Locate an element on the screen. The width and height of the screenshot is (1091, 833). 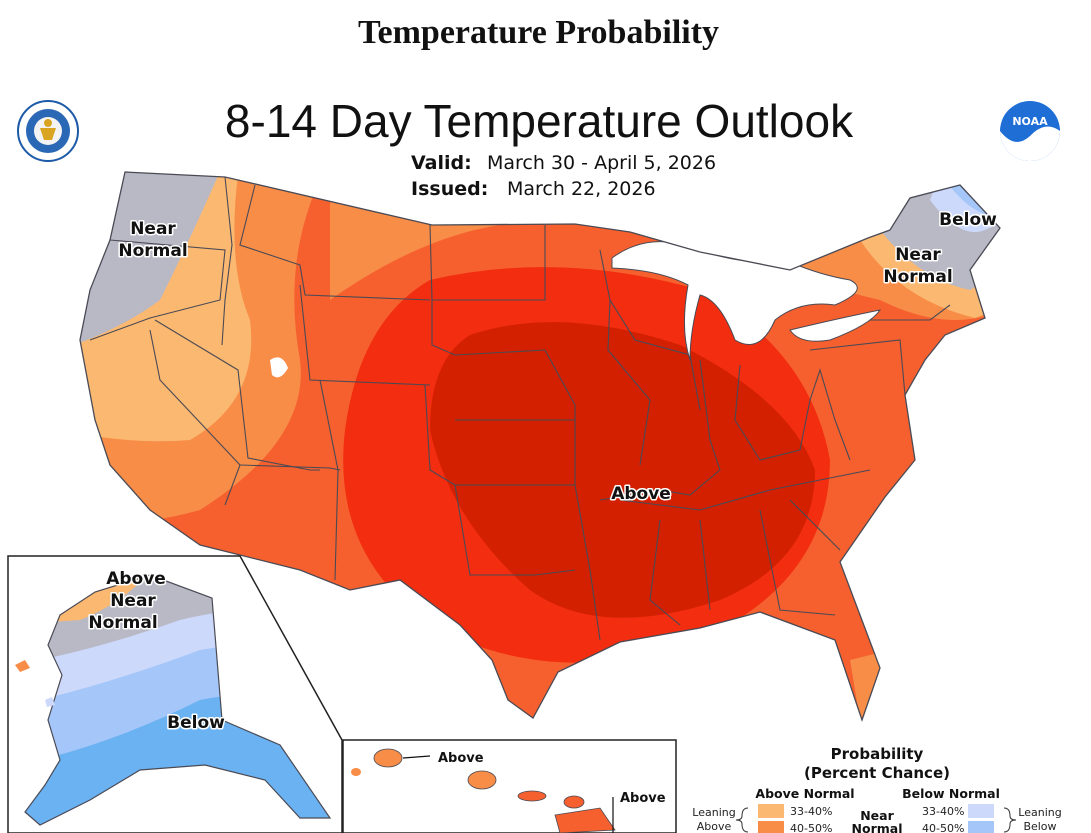
legend-below-r2: 40-50% is located at coordinates (943, 827).